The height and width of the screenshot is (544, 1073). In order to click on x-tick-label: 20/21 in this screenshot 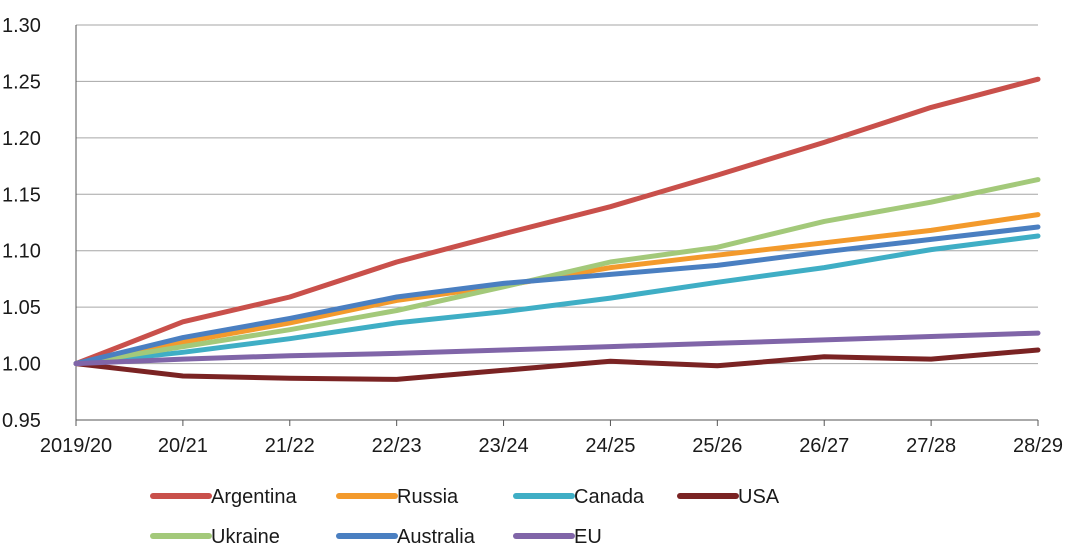, I will do `click(183, 446)`.